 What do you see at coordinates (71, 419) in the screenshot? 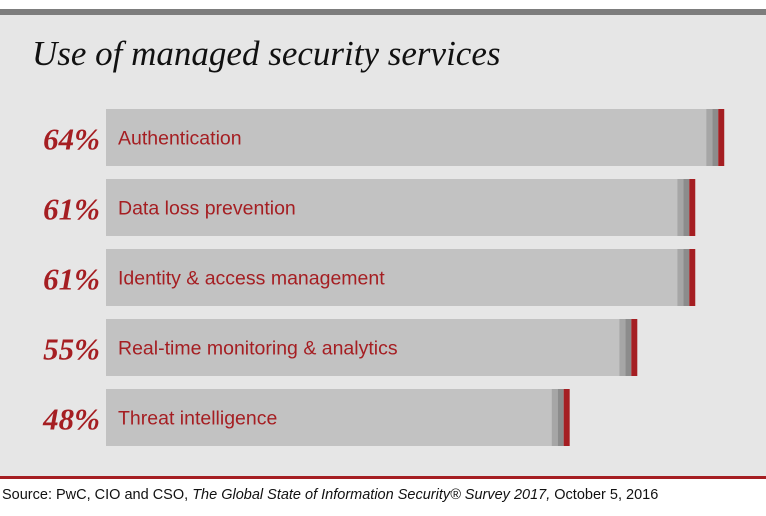
I see `value-label: 48%` at bounding box center [71, 419].